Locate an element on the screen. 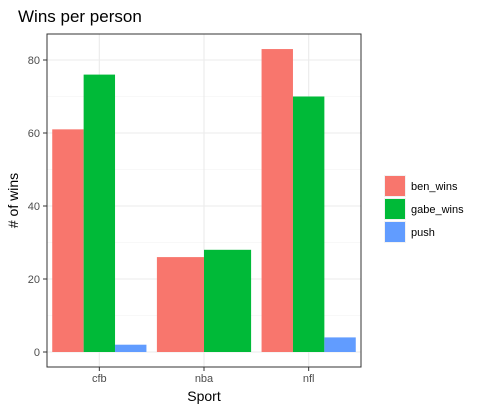 The image size is (484, 412). bar-ben_wins-nfl is located at coordinates (277, 201).